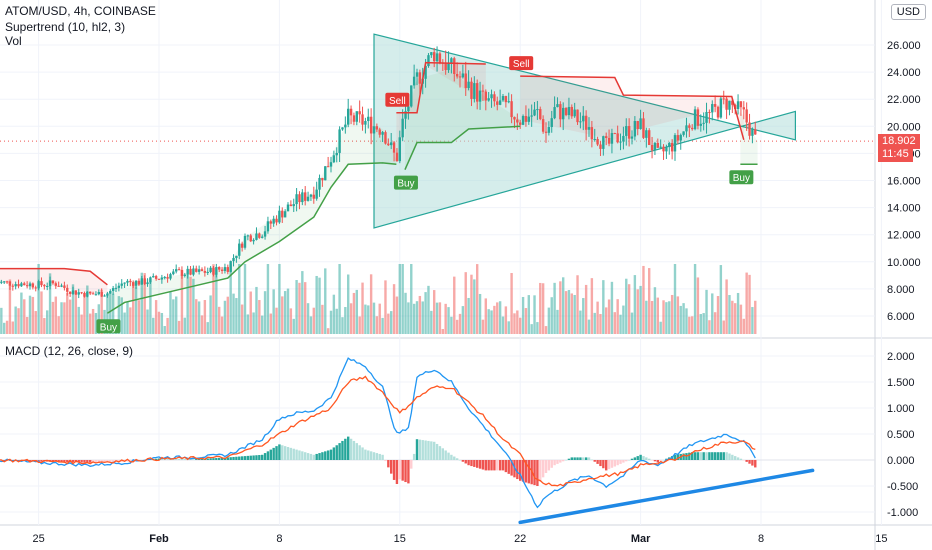  What do you see at coordinates (69, 351) in the screenshot?
I see `legend-macd: MACD (12, 26, close, 9)` at bounding box center [69, 351].